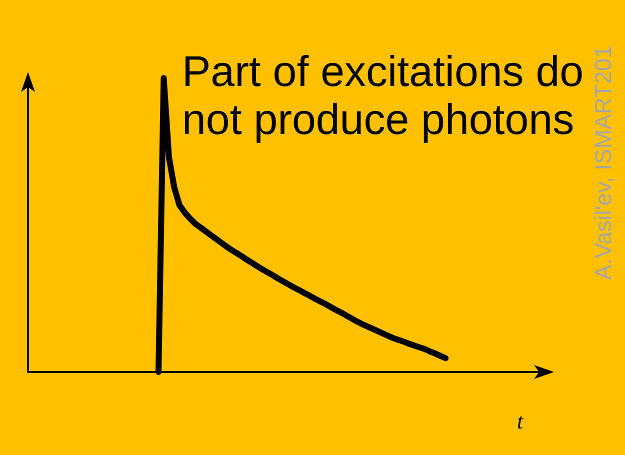 The image size is (625, 455). What do you see at coordinates (520, 421) in the screenshot?
I see `x-axis-title: t` at bounding box center [520, 421].